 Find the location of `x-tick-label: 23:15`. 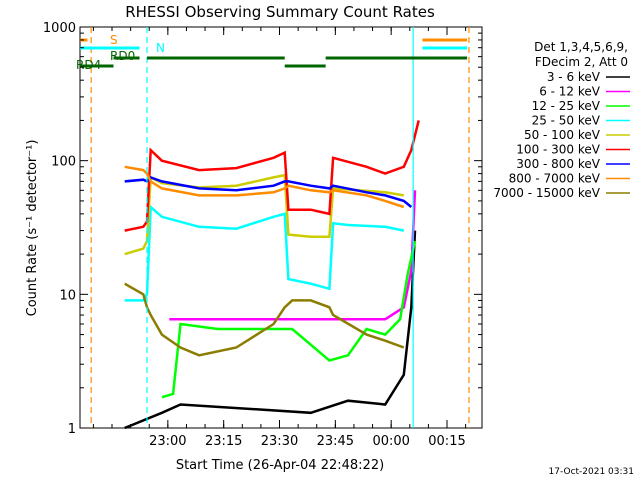

x-tick-label: 23:15 is located at coordinates (223, 441).